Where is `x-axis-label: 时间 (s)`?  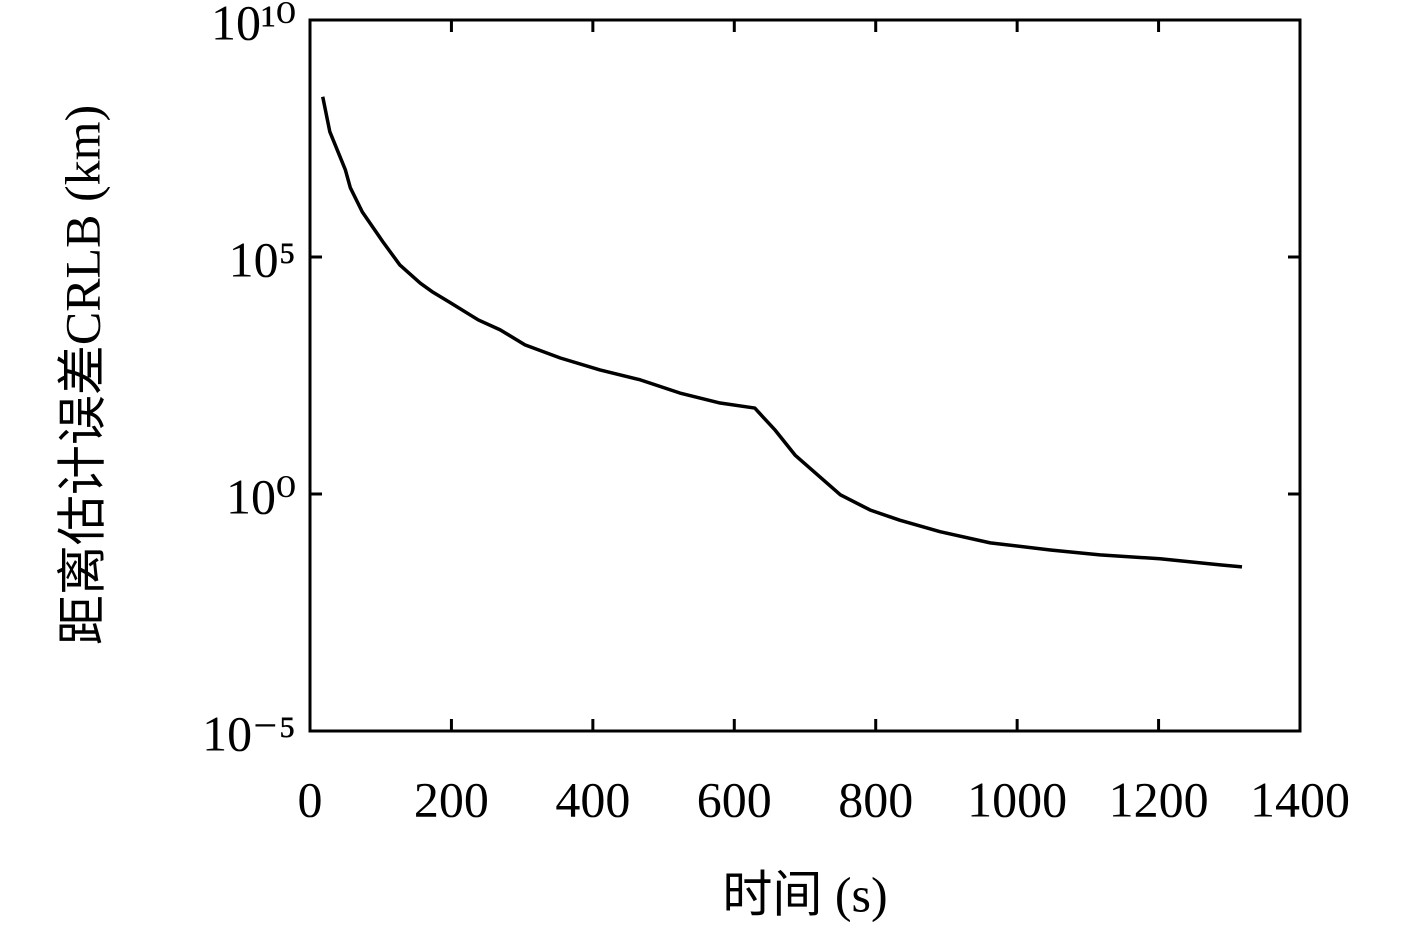 x-axis-label: 时间 (s) is located at coordinates (804, 894).